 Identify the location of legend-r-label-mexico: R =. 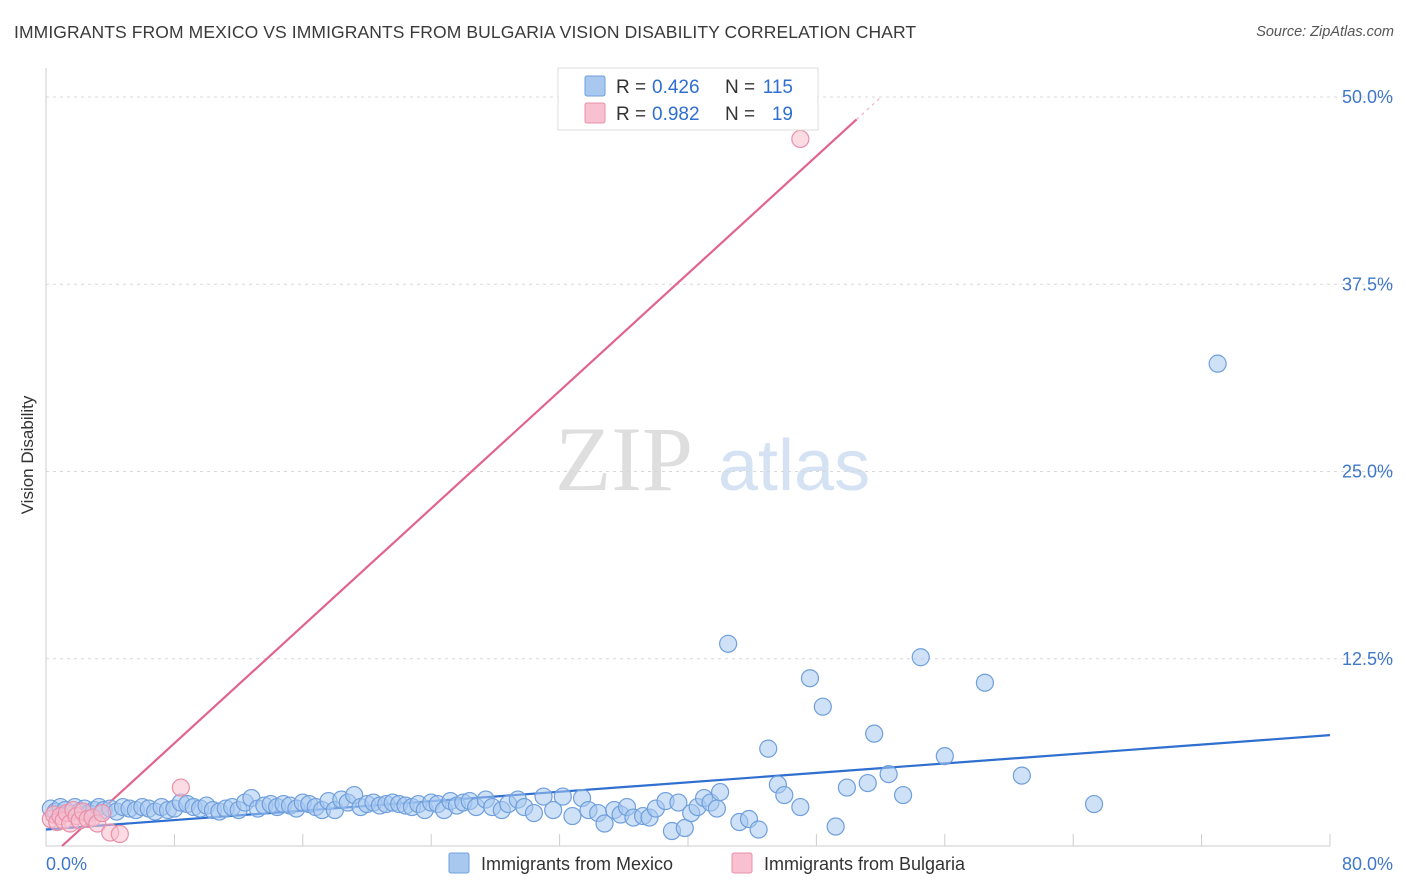
(631, 87).